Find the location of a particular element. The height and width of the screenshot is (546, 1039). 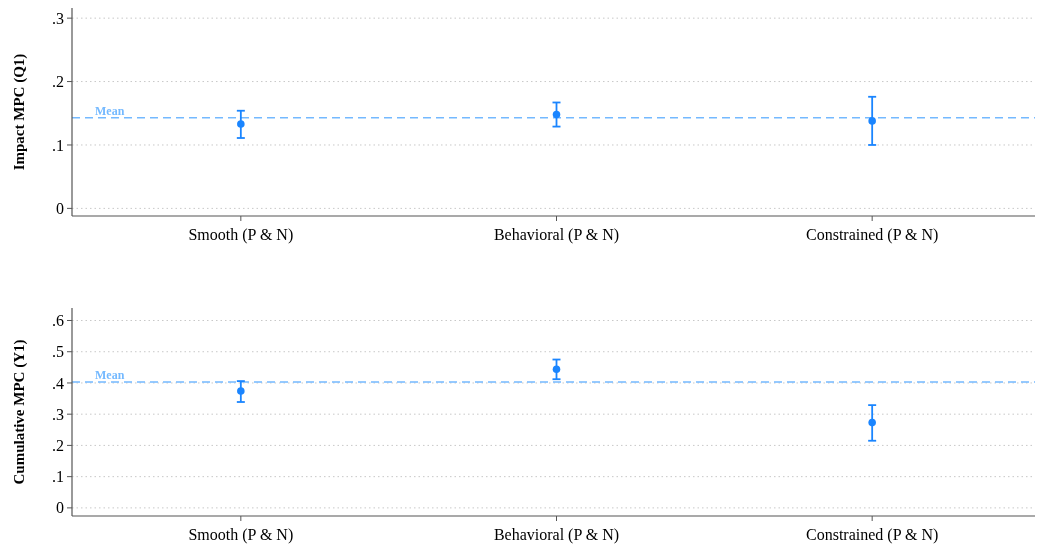

y-tick-label: .5 is located at coordinates (58, 352).